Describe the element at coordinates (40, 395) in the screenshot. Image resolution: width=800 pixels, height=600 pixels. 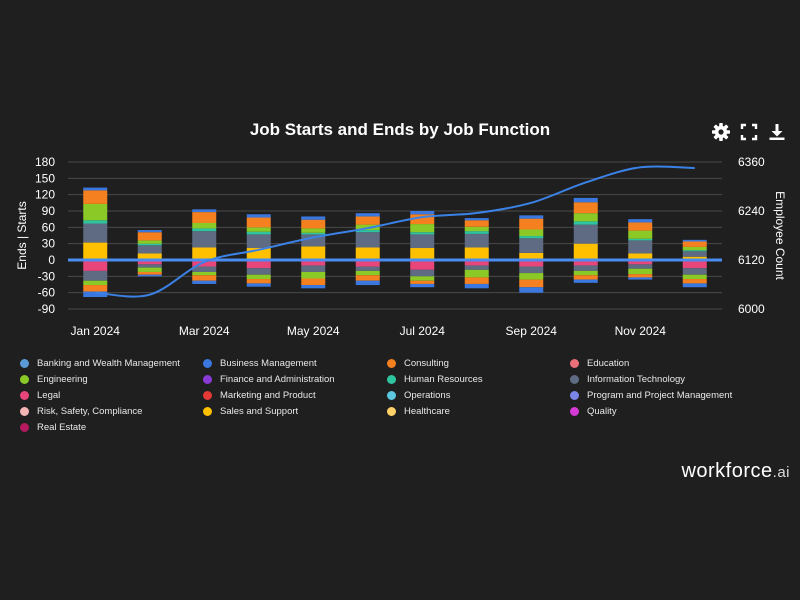
I see `legend-item: Legal` at that location.